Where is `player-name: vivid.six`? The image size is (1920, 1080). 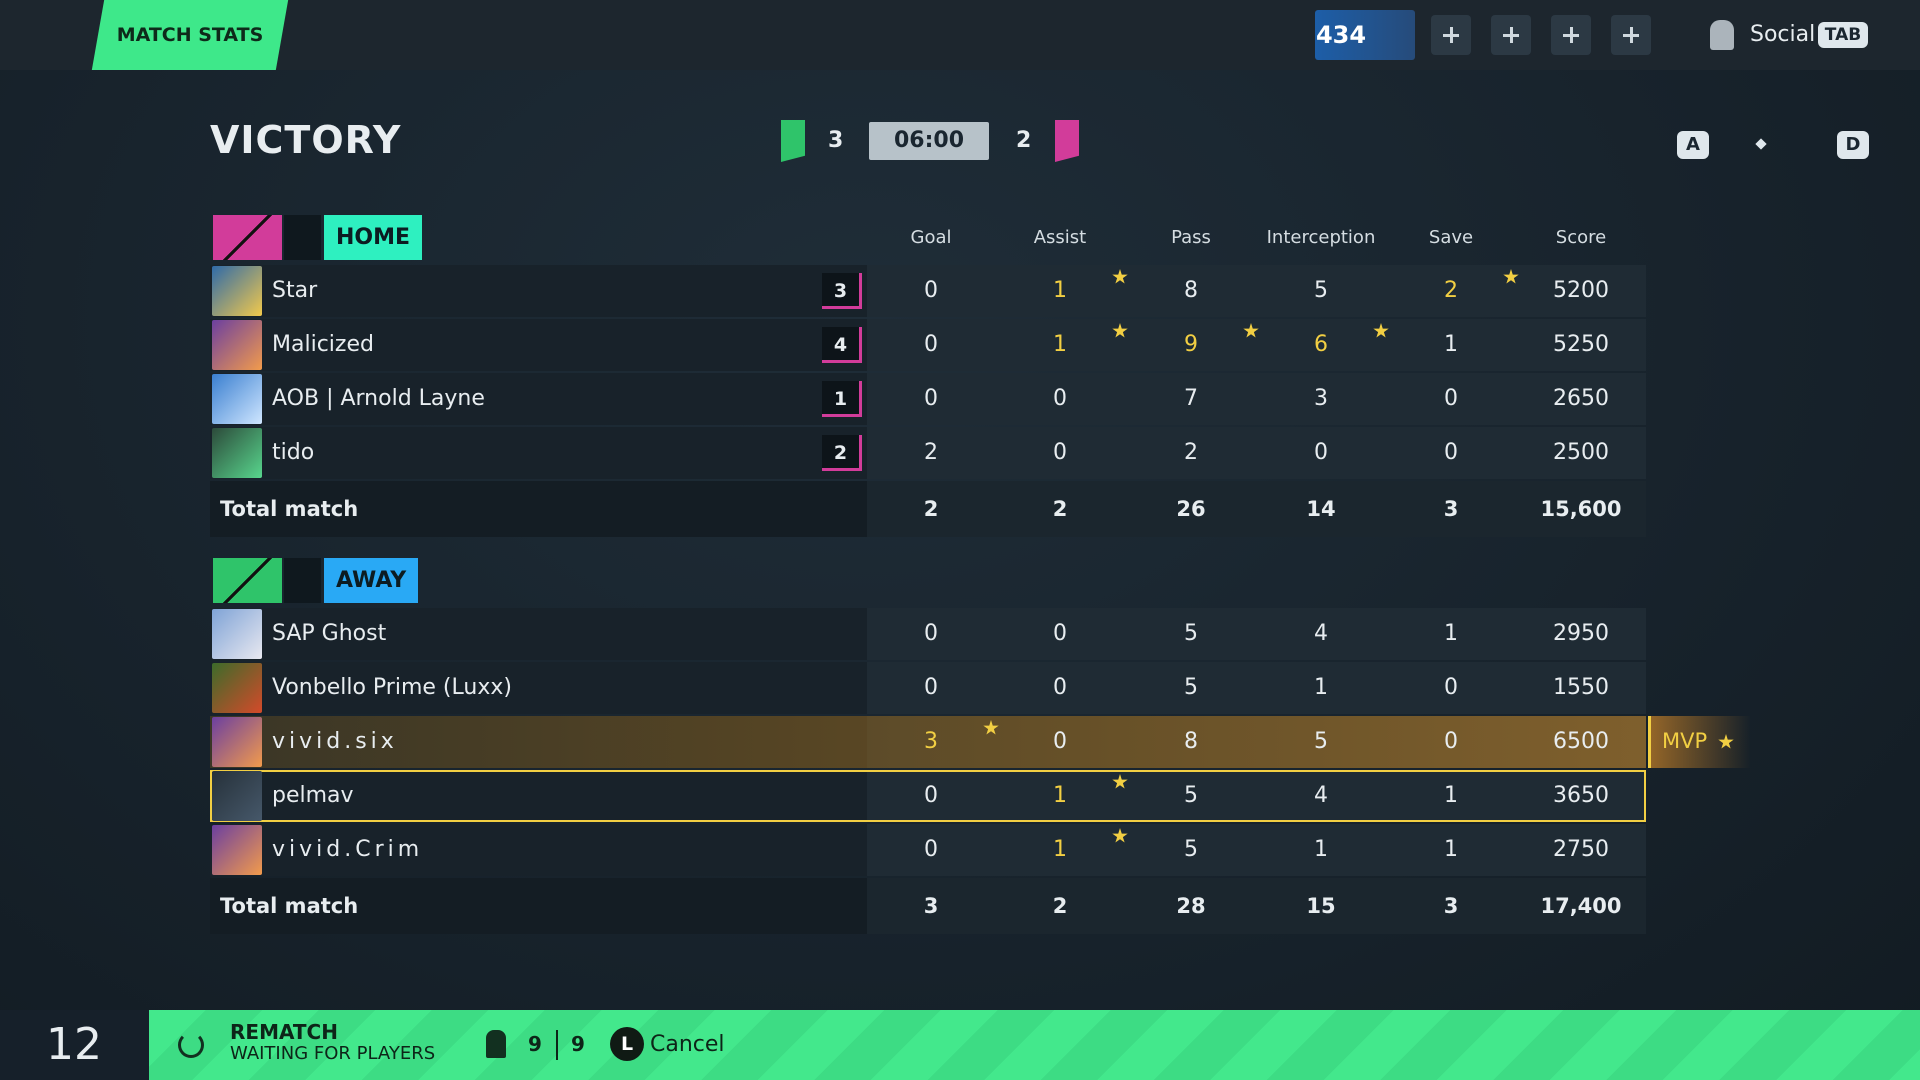 player-name: vivid.six is located at coordinates (335, 741).